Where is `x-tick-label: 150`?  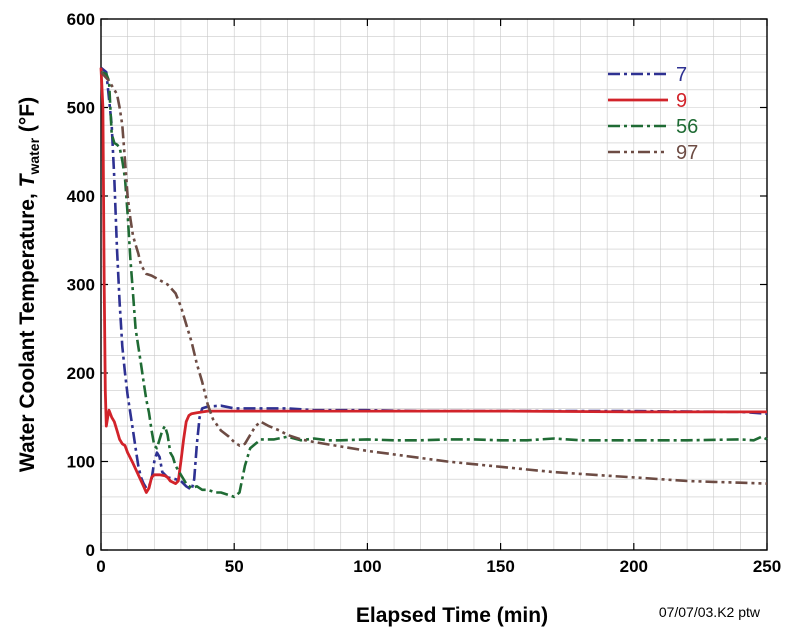 x-tick-label: 150 is located at coordinates (500, 566).